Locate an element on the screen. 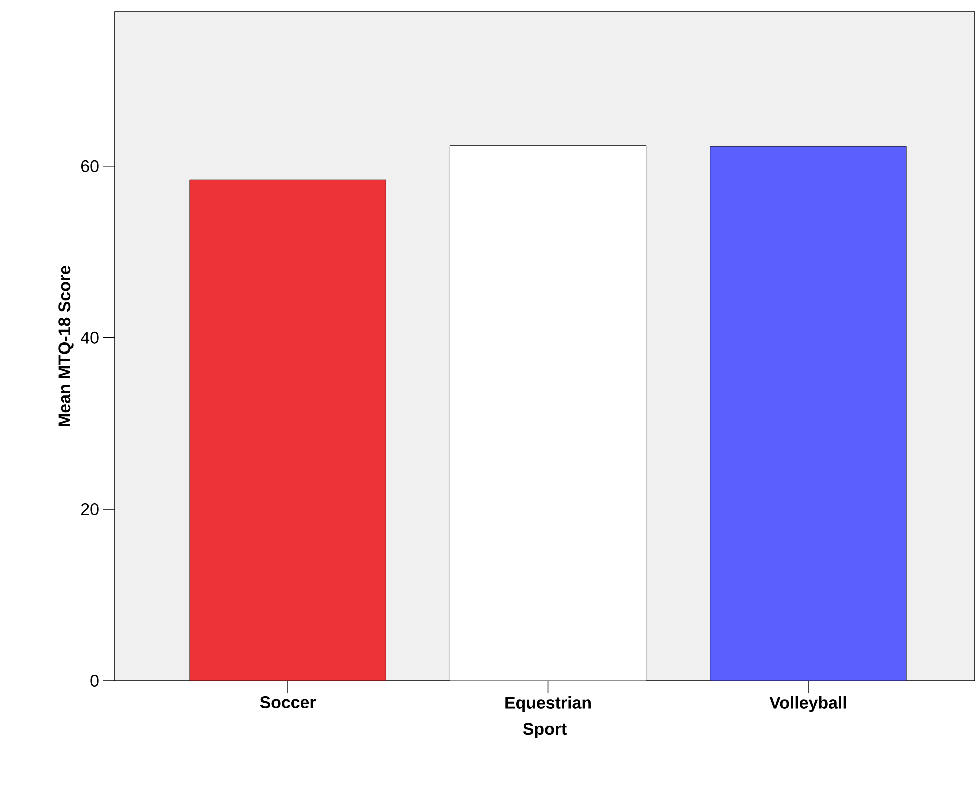 The image size is (975, 795). x-axis-title: Sport is located at coordinates (545, 730).